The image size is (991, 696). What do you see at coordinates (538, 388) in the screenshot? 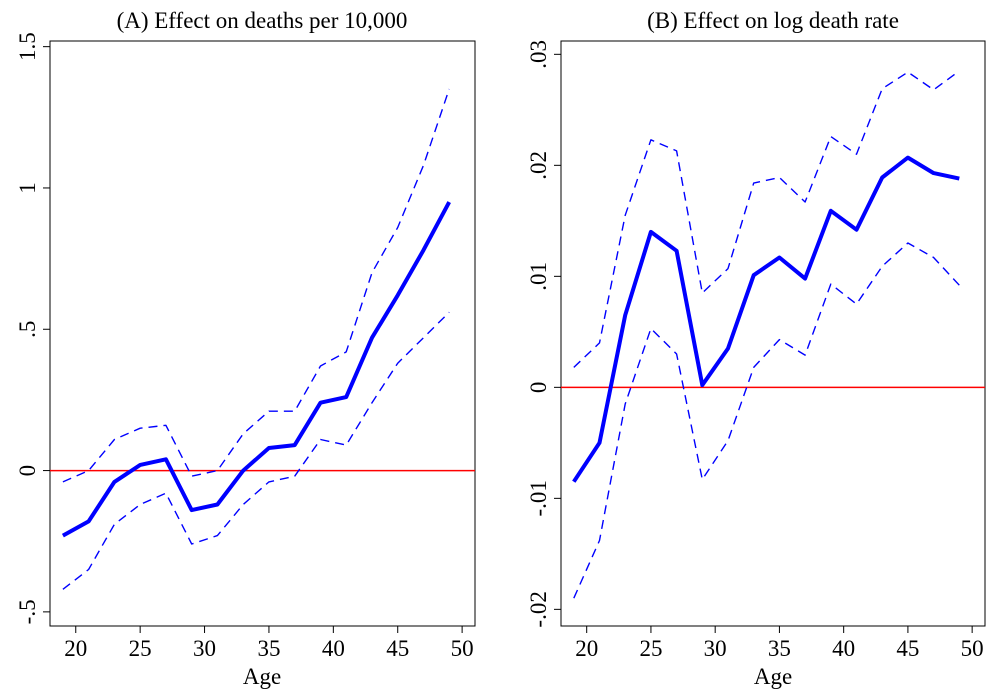
I see `panel-b-y-tick-label: 0` at bounding box center [538, 388].